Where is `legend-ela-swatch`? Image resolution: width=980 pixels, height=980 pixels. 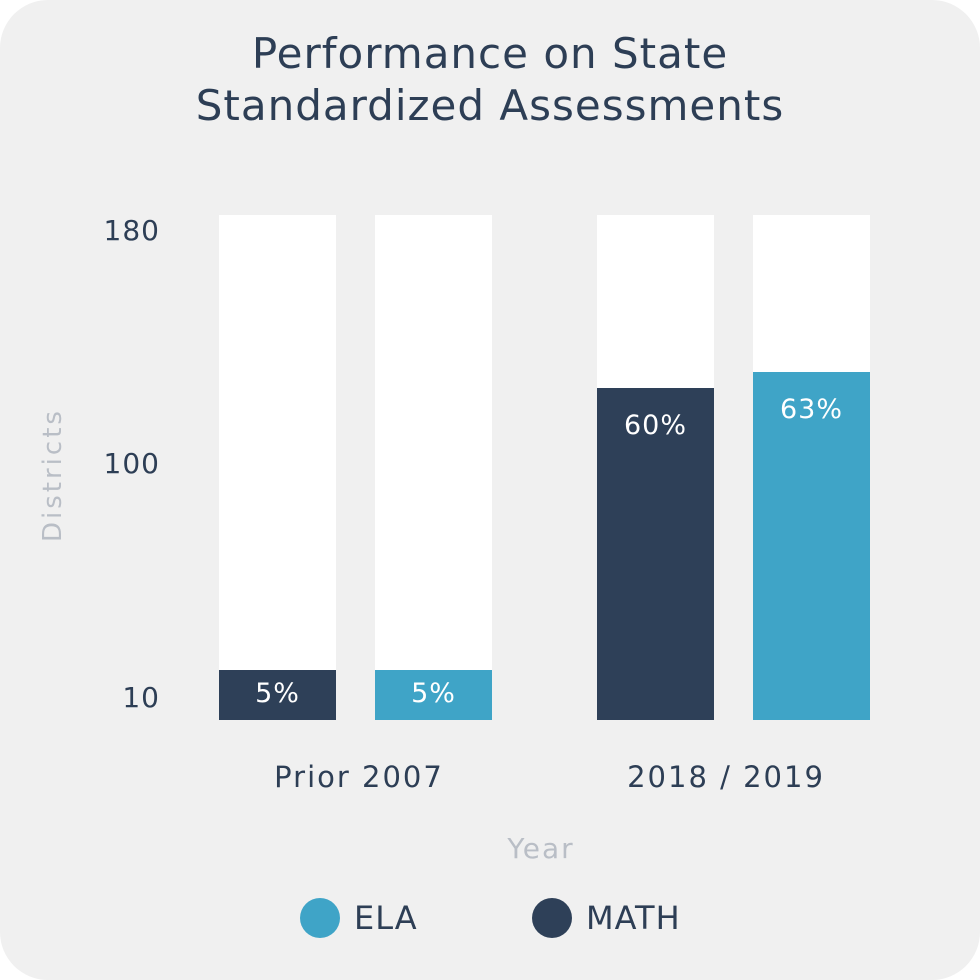
legend-ela-swatch is located at coordinates (320, 918).